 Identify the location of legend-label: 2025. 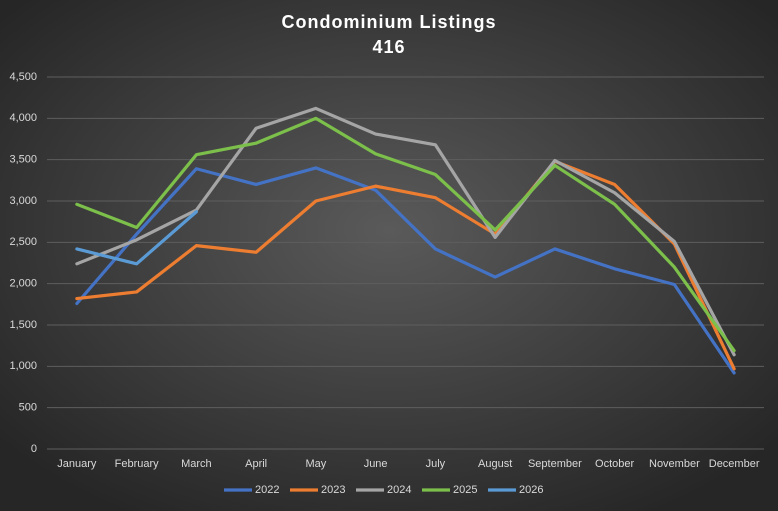
(465, 490).